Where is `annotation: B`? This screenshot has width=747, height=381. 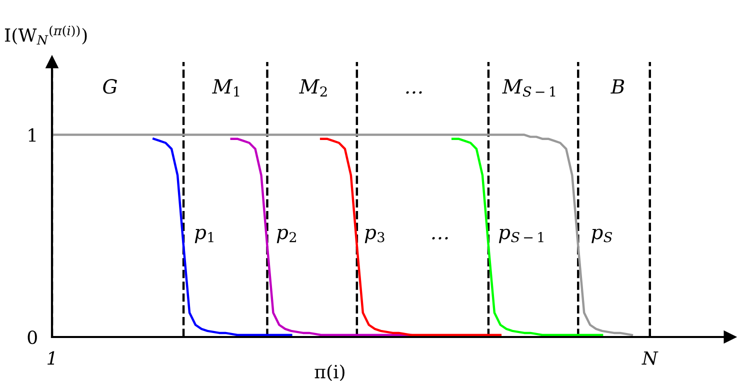 annotation: B is located at coordinates (617, 86).